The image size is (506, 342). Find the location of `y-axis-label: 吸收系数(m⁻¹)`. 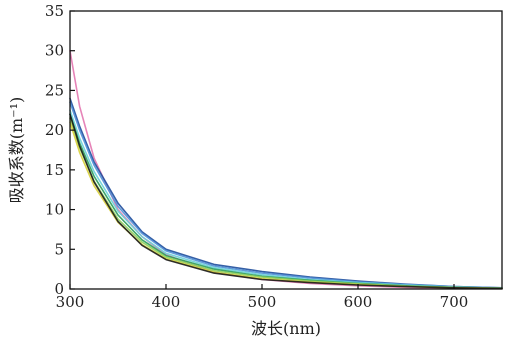

y-axis-label: 吸收系数(m⁻¹) is located at coordinates (16, 150).